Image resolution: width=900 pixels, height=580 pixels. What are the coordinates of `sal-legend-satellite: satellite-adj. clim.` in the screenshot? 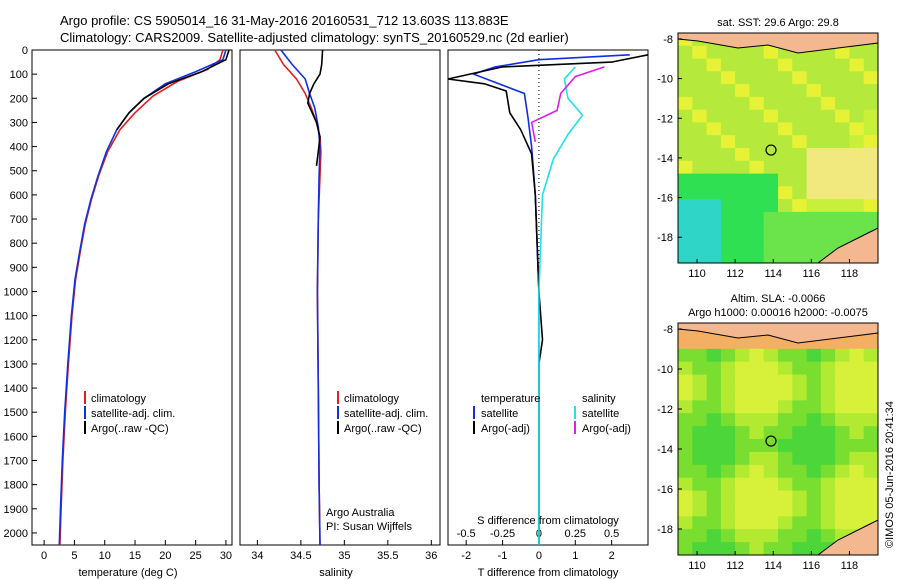 It's located at (386, 414).